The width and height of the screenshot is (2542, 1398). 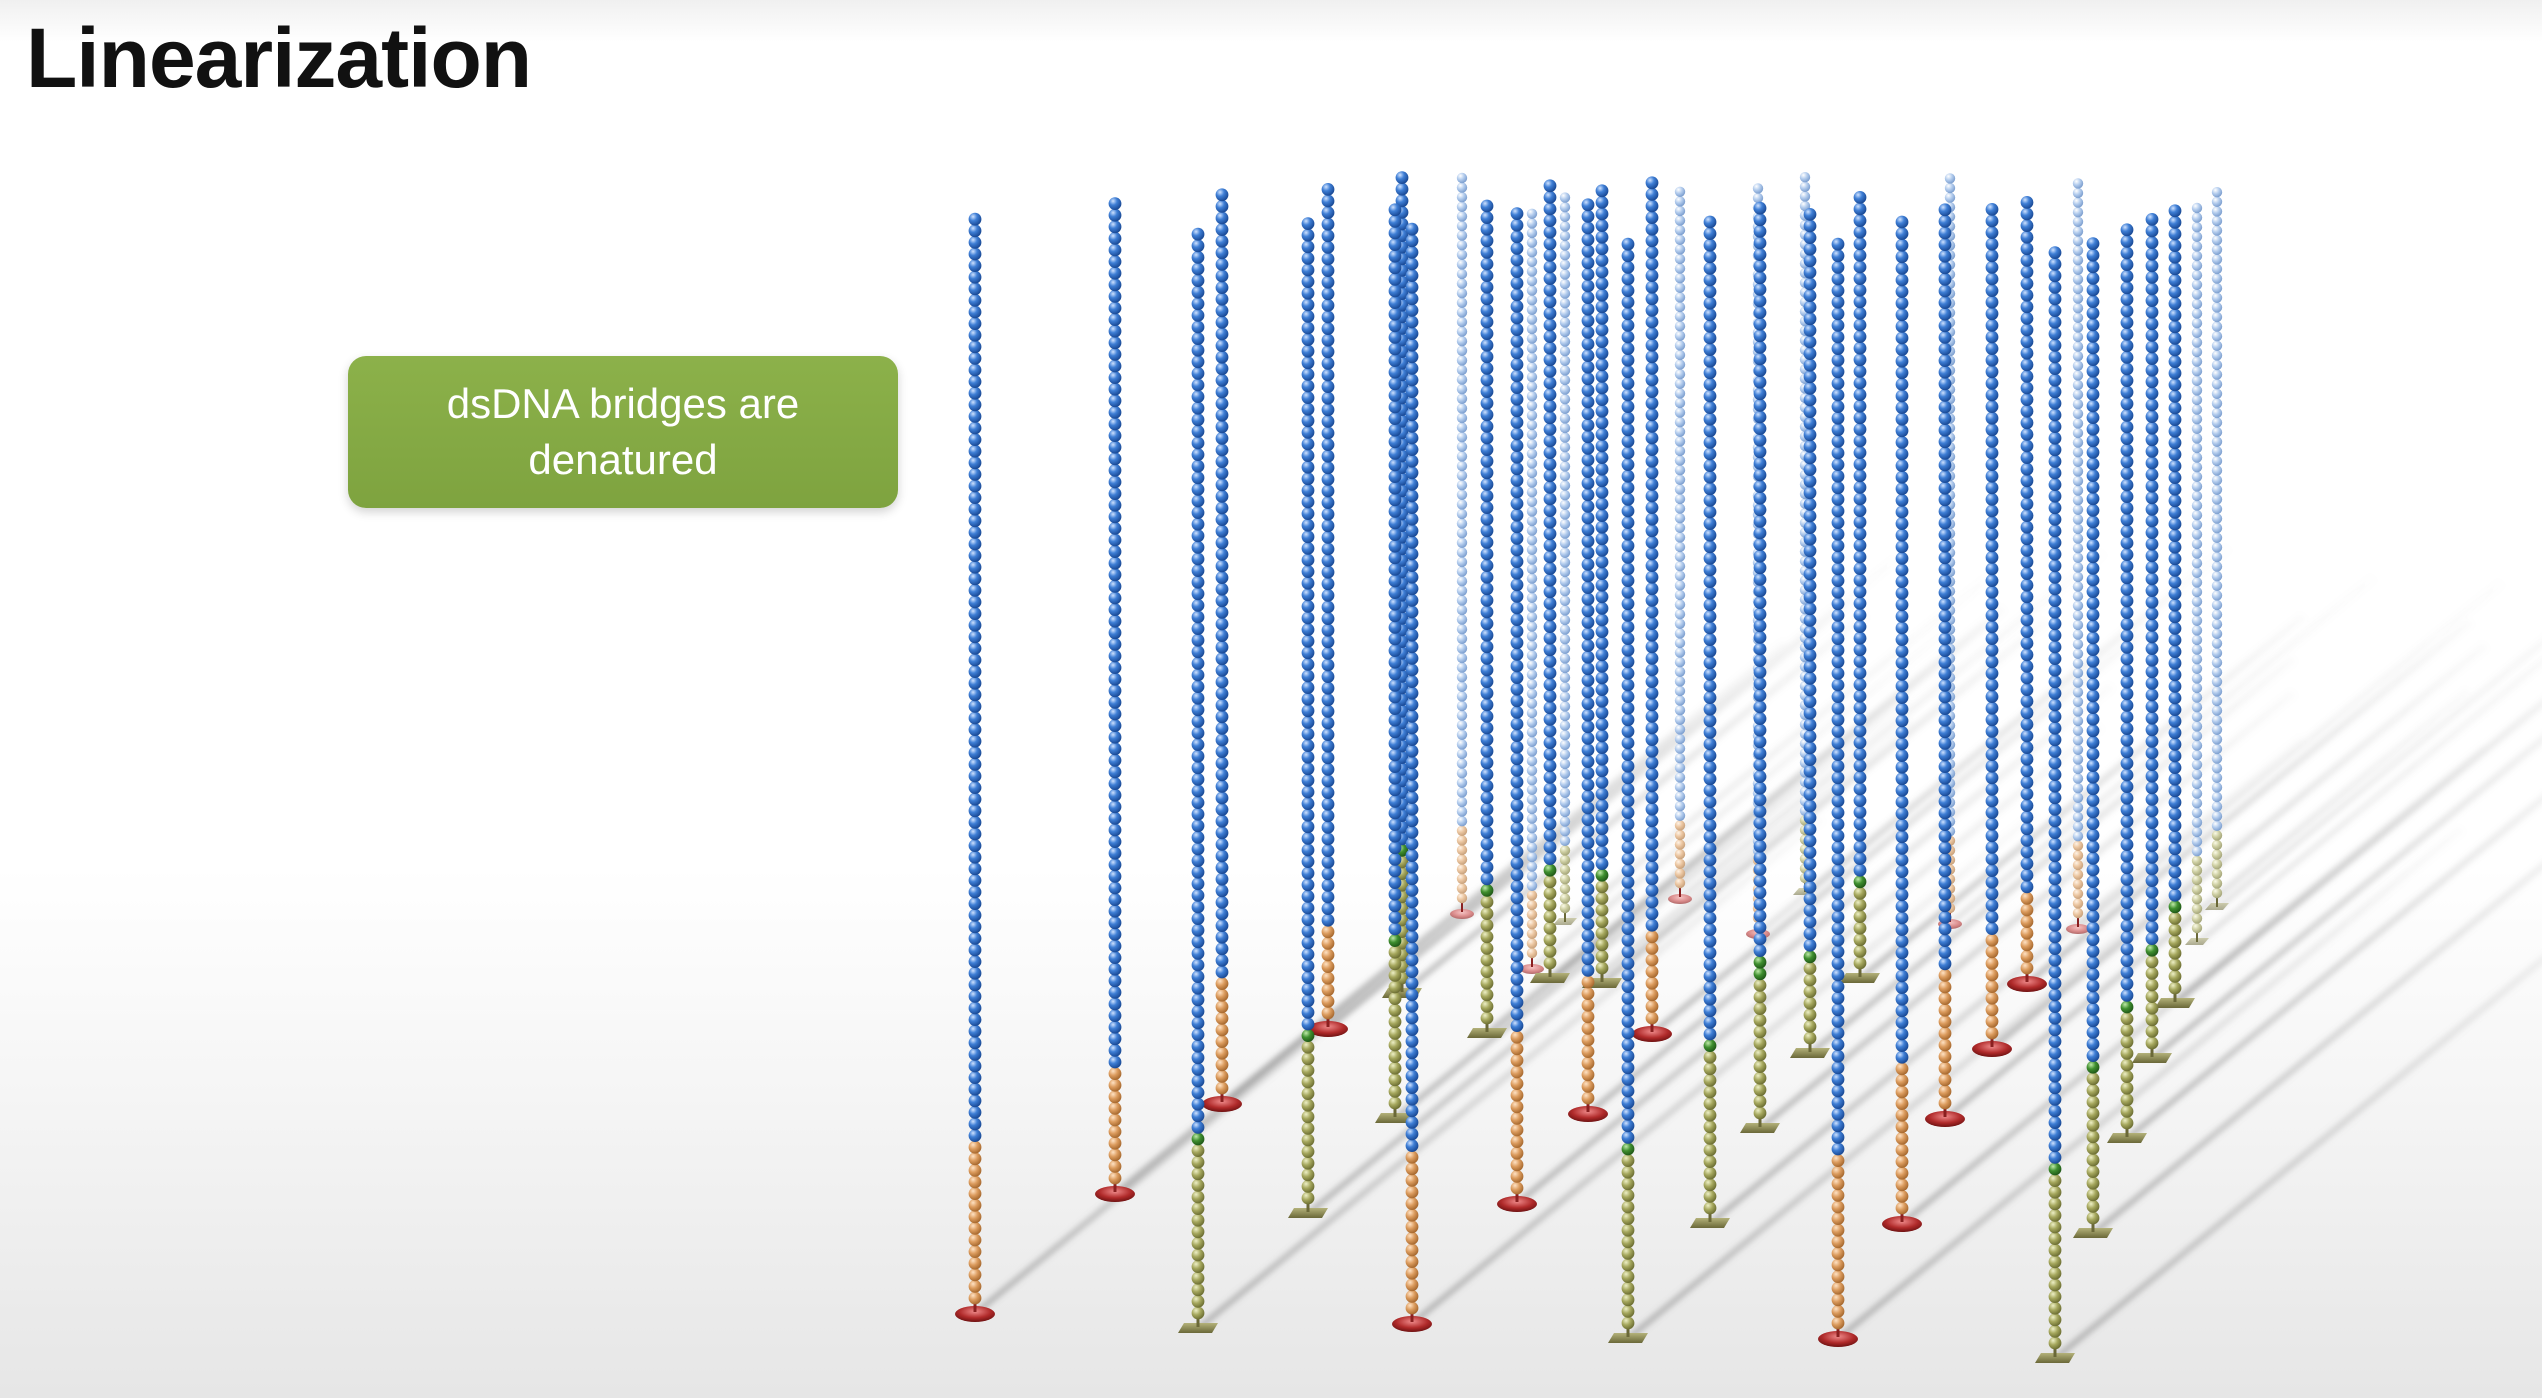 I want to click on callout-box: dsDNA bridges are denatured, so click(x=623, y=432).